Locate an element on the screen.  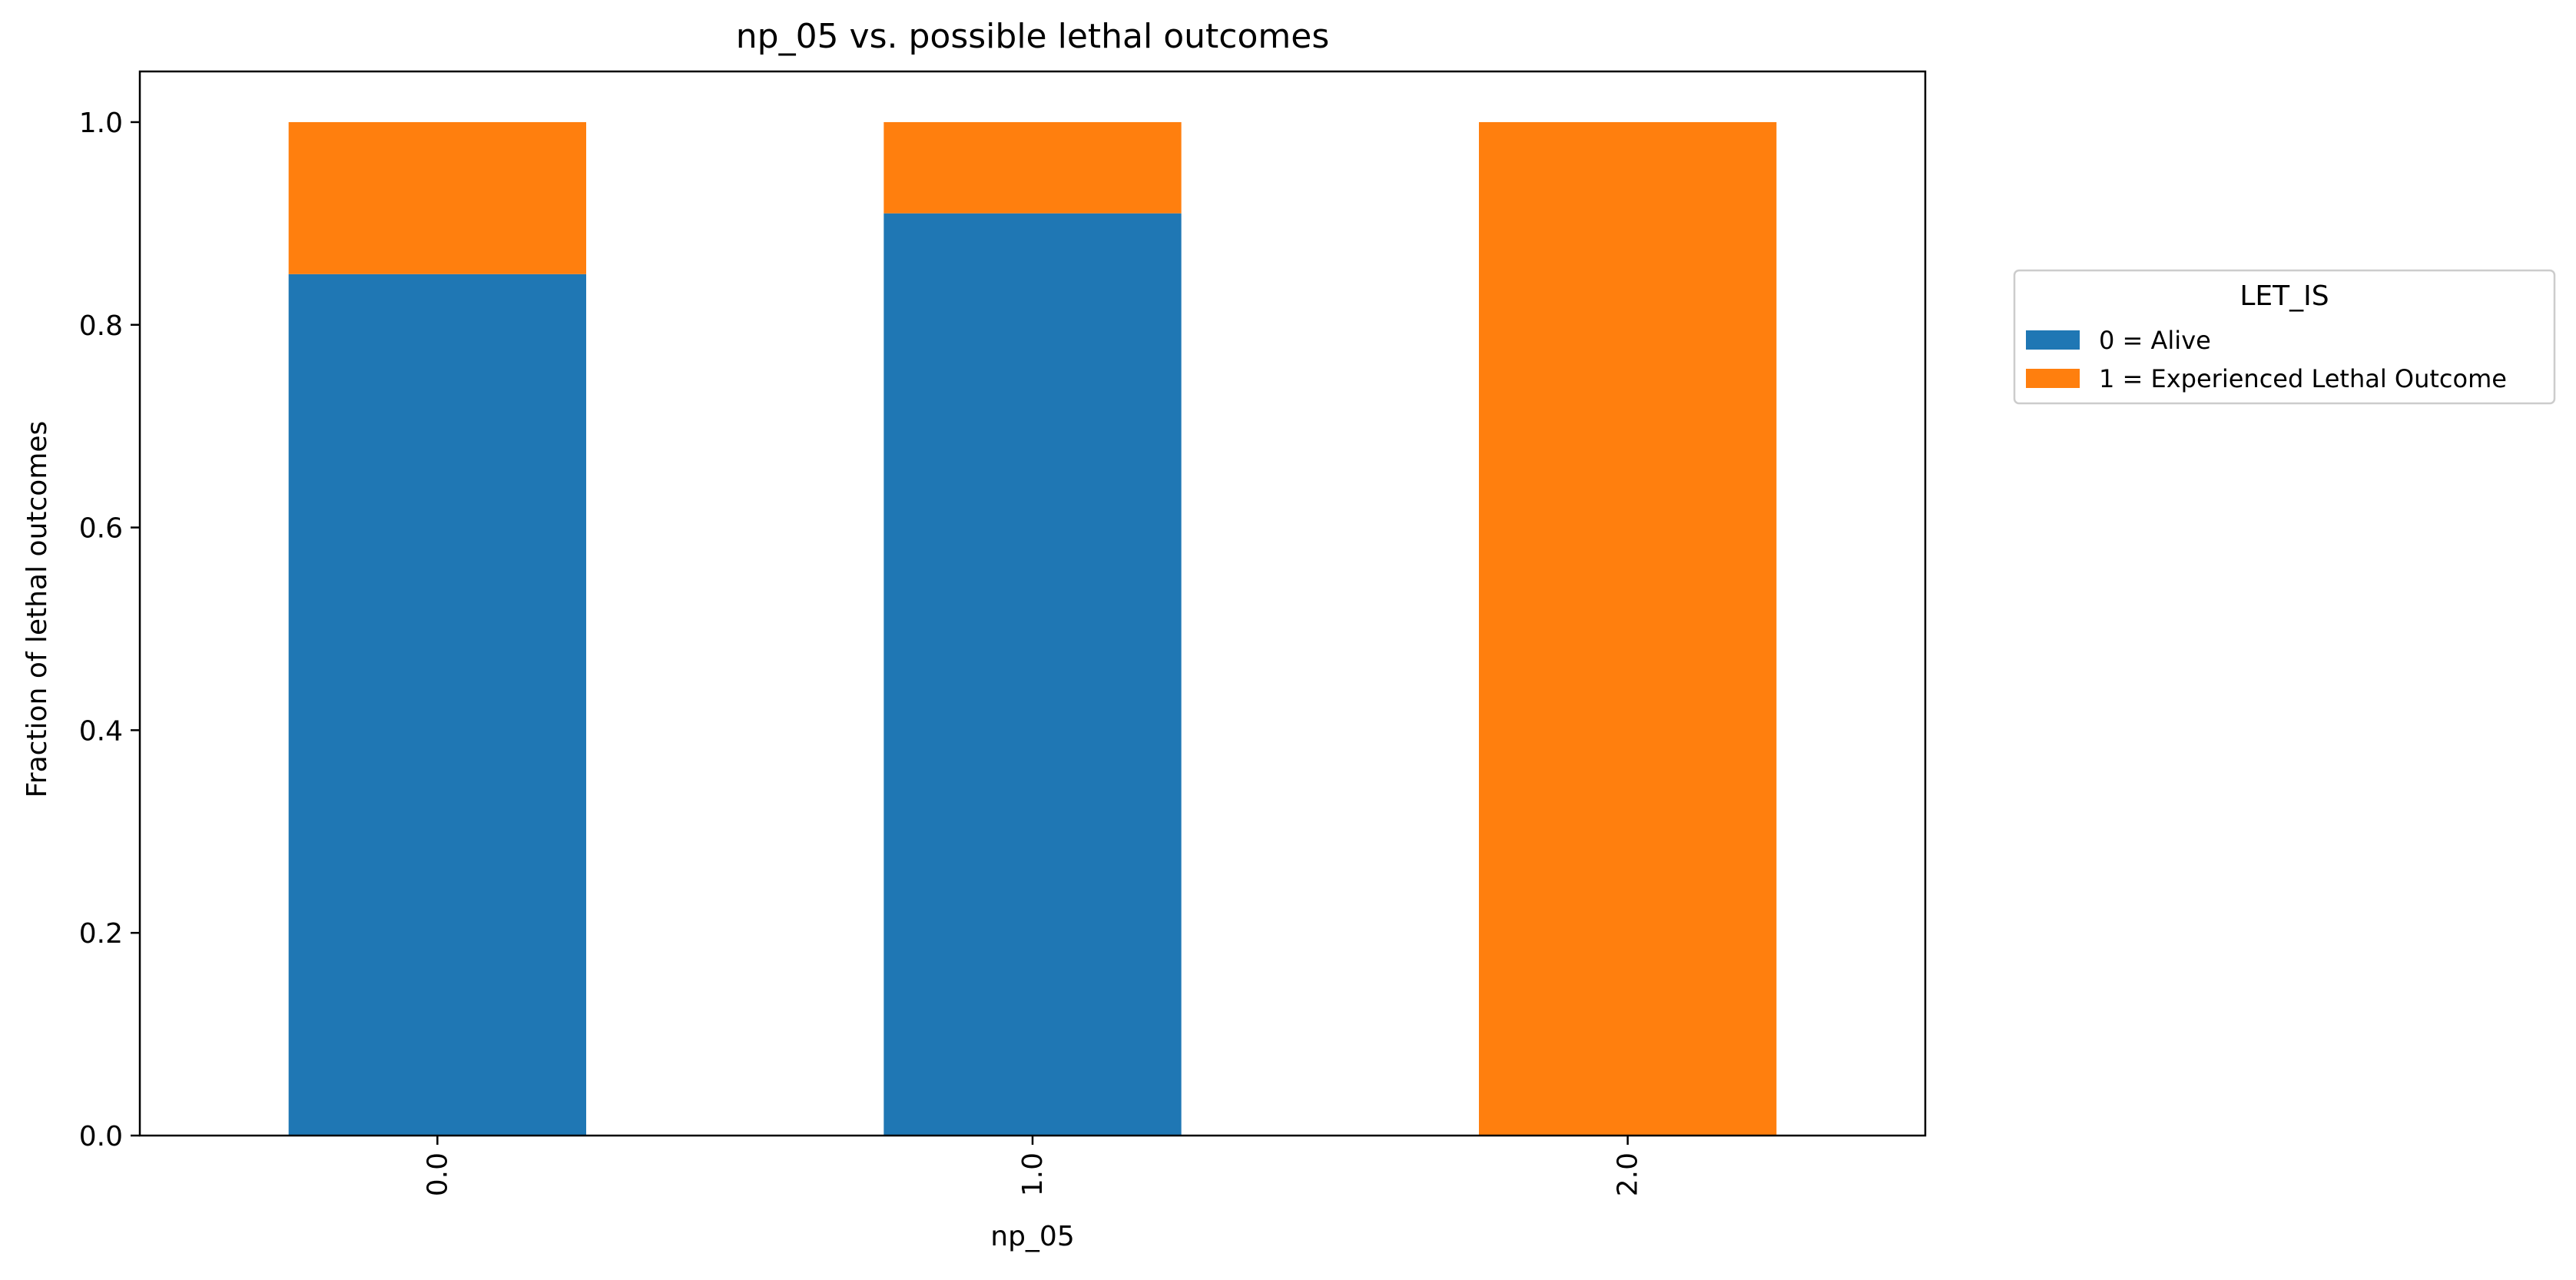
bar-segment-0.0-series-0 is located at coordinates (437, 705).